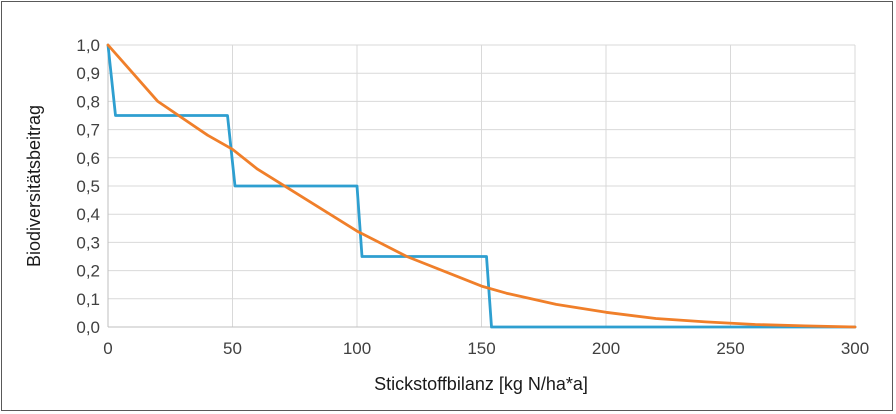 This screenshot has width=896, height=414. What do you see at coordinates (730, 348) in the screenshot?
I see `x-tick-label: 250` at bounding box center [730, 348].